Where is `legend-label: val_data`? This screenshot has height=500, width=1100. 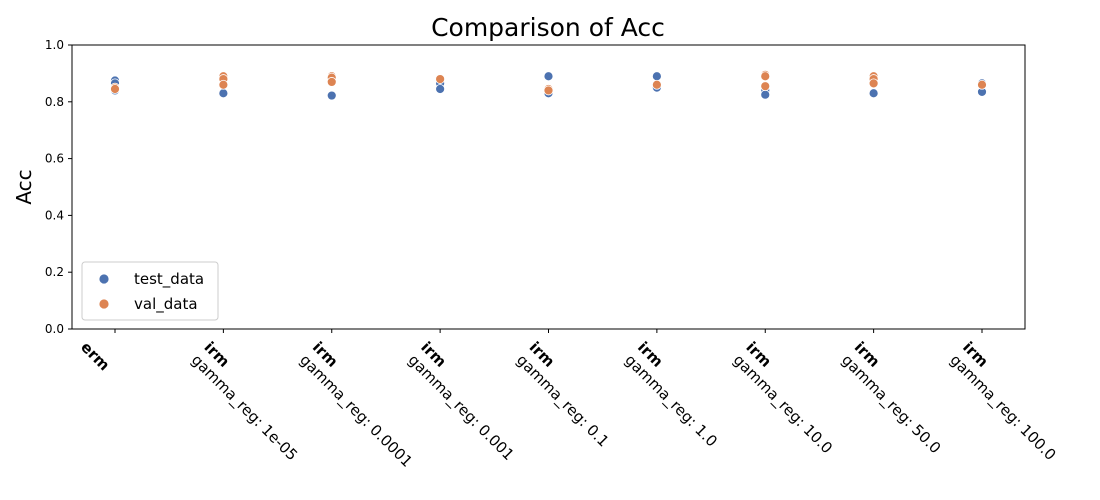 legend-label: val_data is located at coordinates (166, 304).